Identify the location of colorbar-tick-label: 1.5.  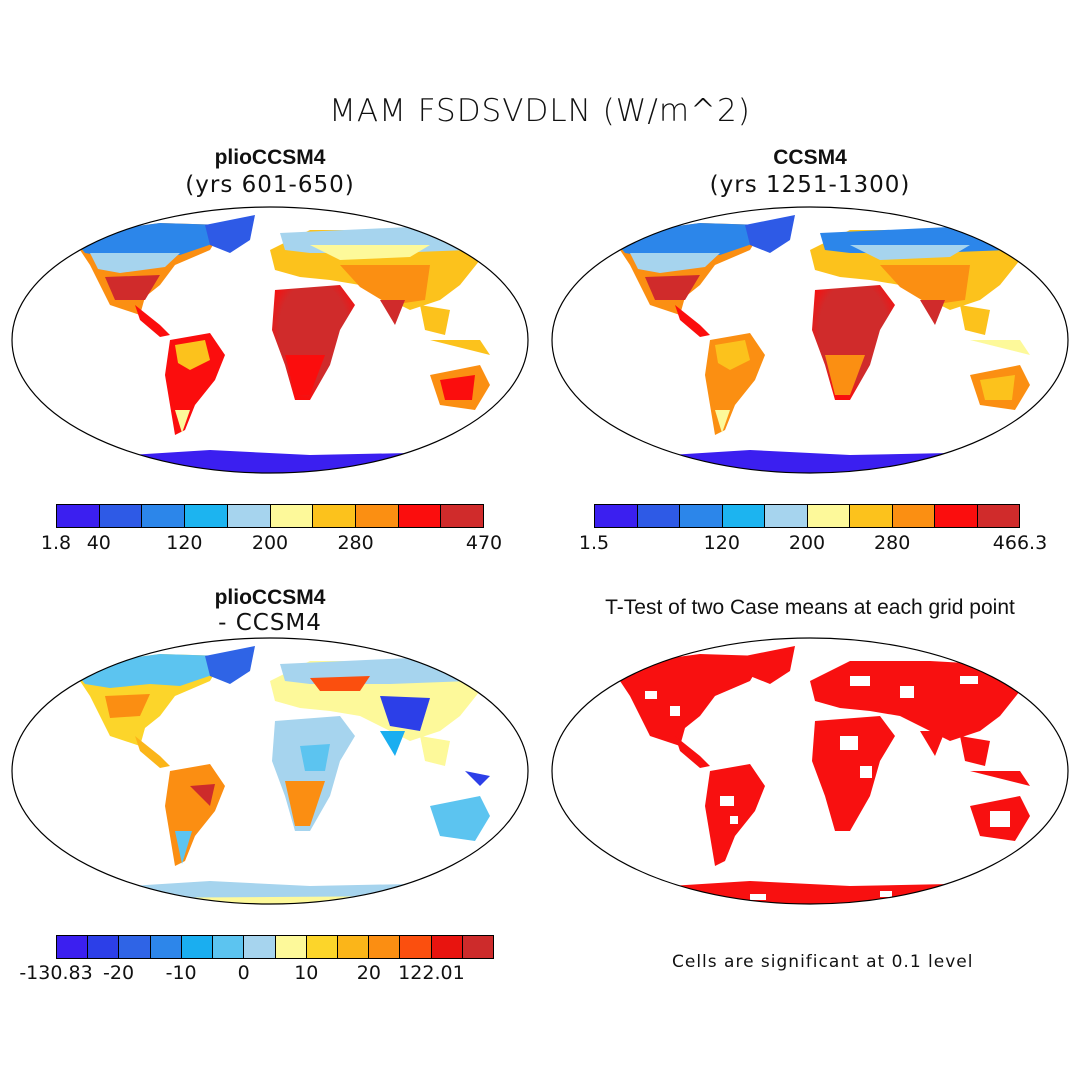
(594, 543).